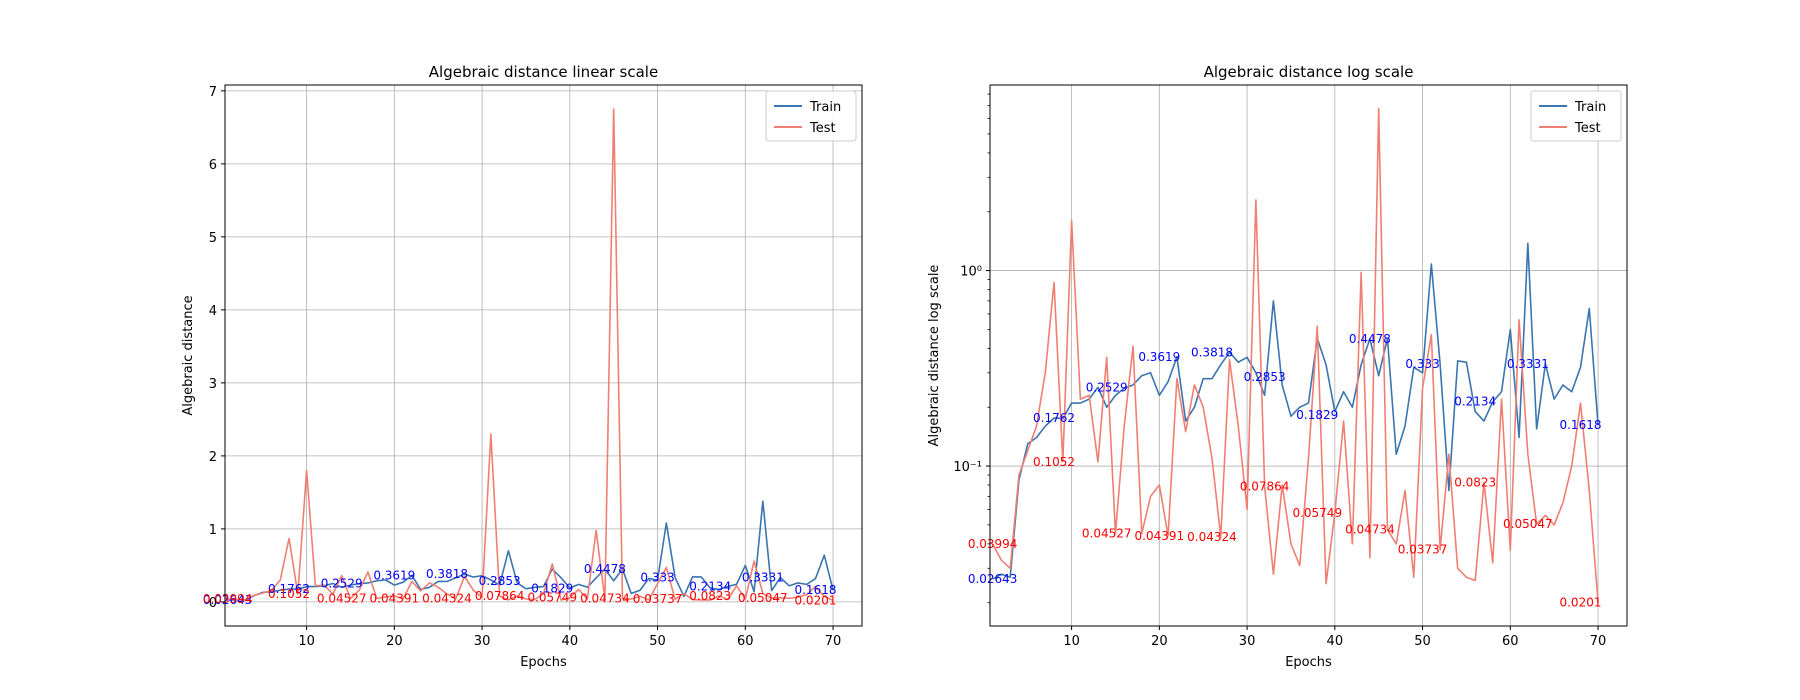 The image size is (1800, 700). What do you see at coordinates (213, 238) in the screenshot?
I see `y-tick-label: 5` at bounding box center [213, 238].